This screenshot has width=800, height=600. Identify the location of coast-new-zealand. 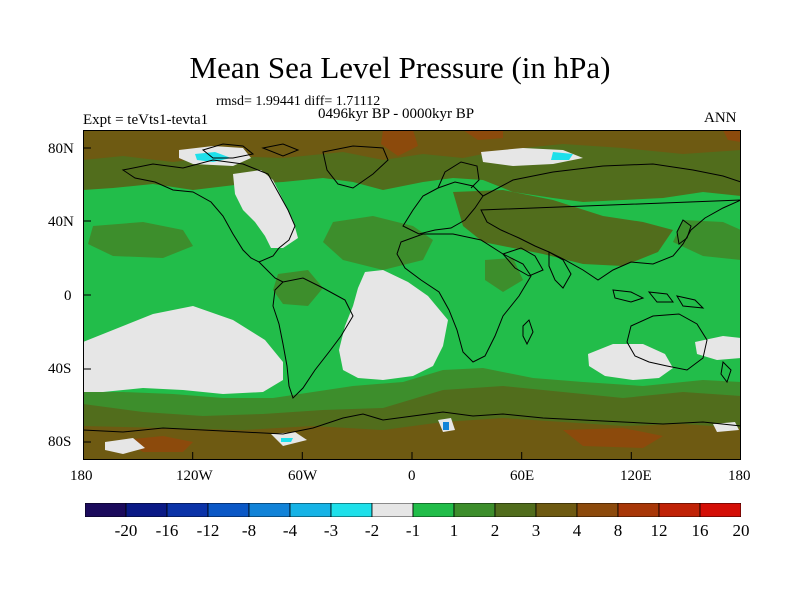
(726, 372).